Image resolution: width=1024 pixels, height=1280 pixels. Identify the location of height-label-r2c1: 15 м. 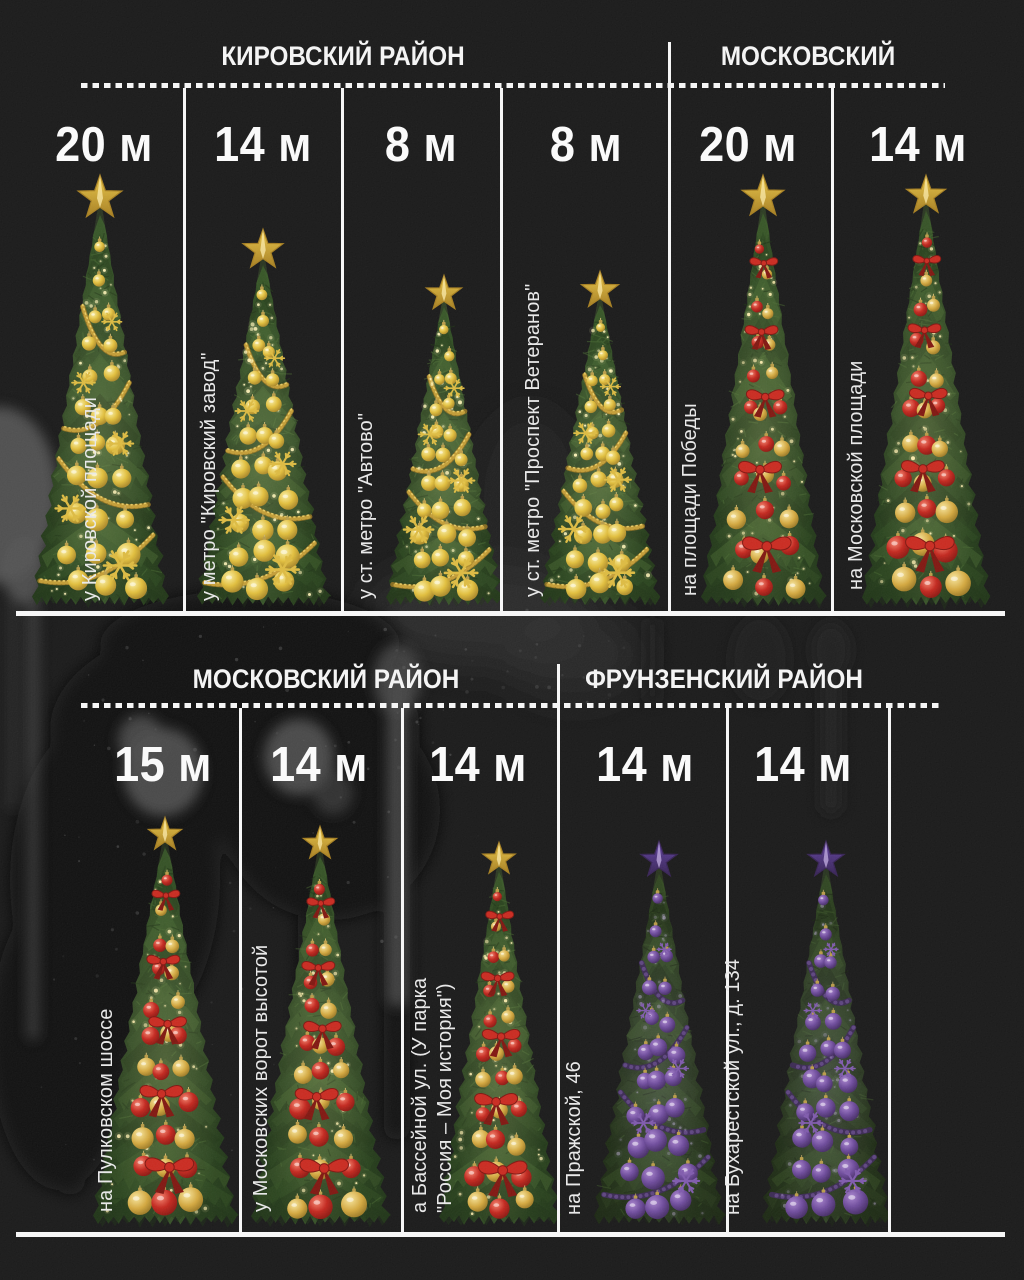
(163, 765).